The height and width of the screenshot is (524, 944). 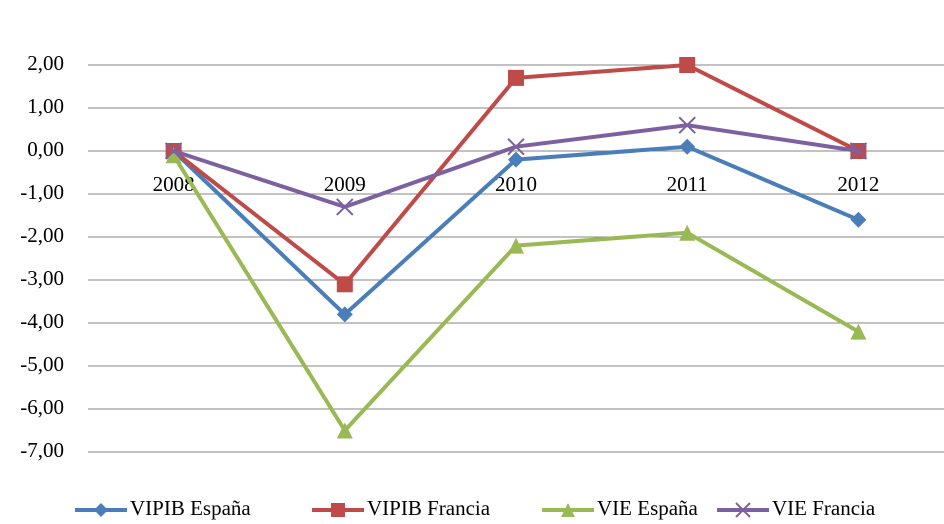 I want to click on y-tick-label: 2,00, so click(x=45, y=63).